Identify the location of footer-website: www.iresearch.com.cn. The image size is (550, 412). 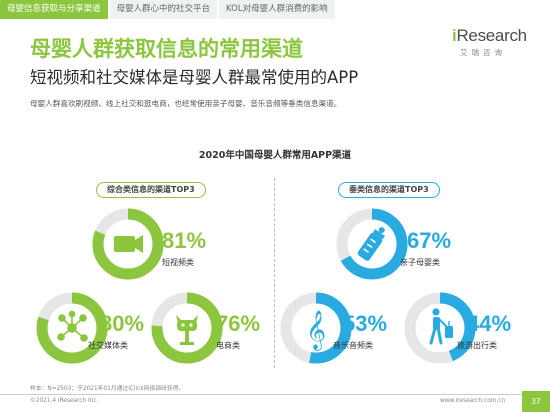
(473, 401).